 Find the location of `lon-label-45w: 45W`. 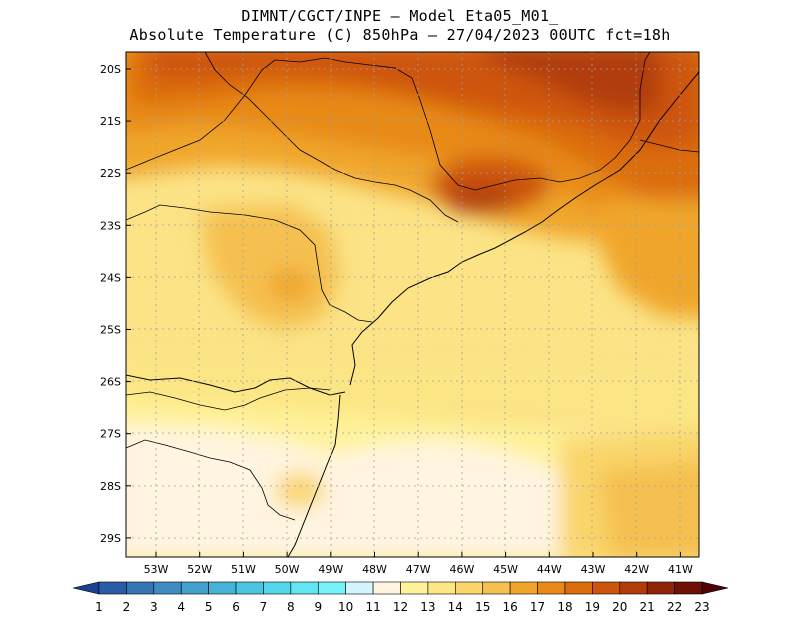

lon-label-45w: 45W is located at coordinates (505, 569).